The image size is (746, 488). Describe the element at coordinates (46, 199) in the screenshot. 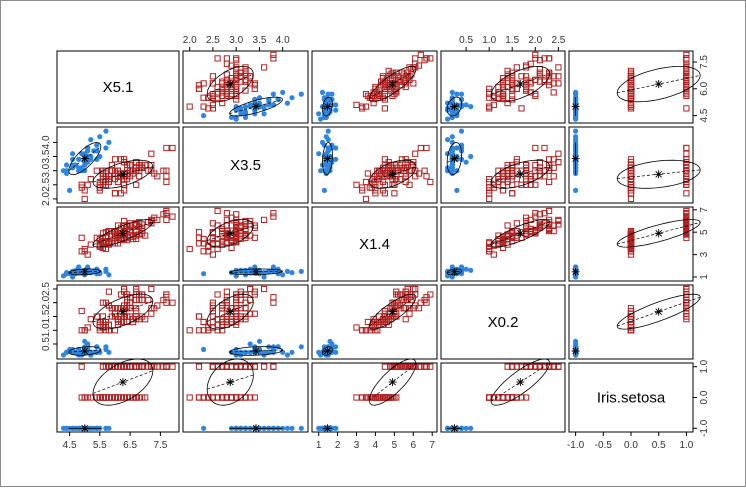

I see `y-tick-label: 2.0` at that location.